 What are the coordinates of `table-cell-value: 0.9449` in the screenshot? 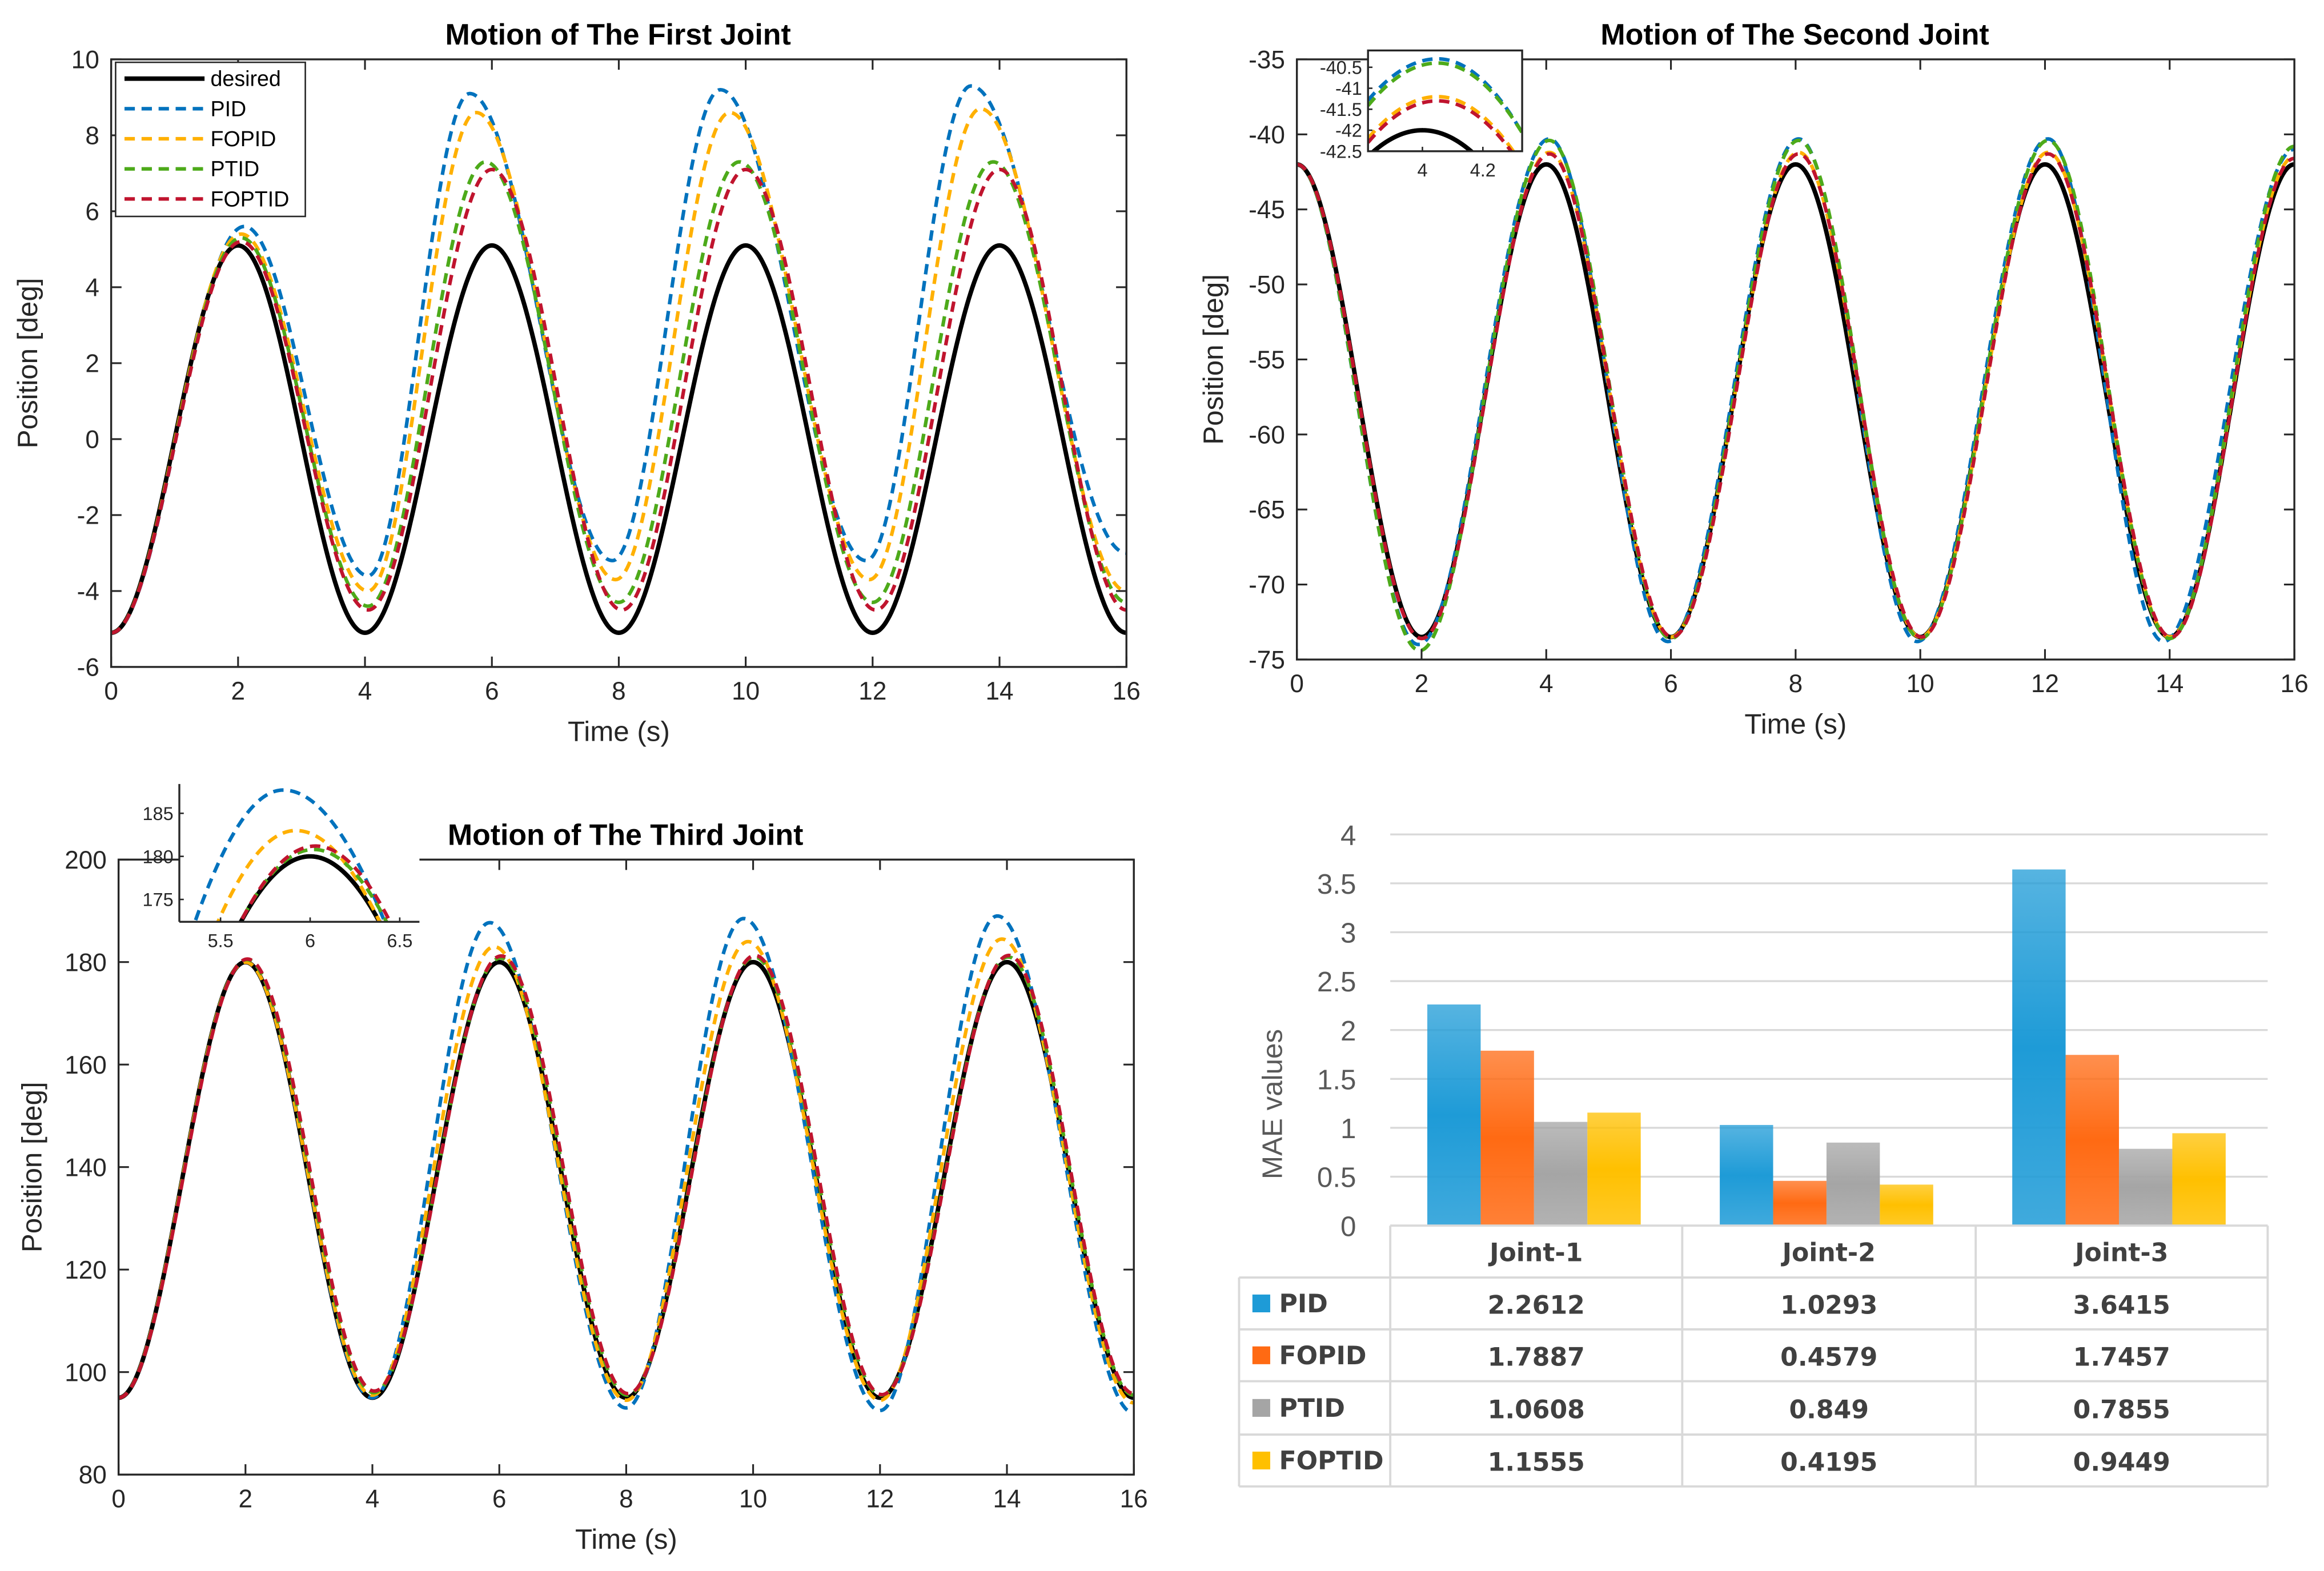 It's located at (2121, 1462).